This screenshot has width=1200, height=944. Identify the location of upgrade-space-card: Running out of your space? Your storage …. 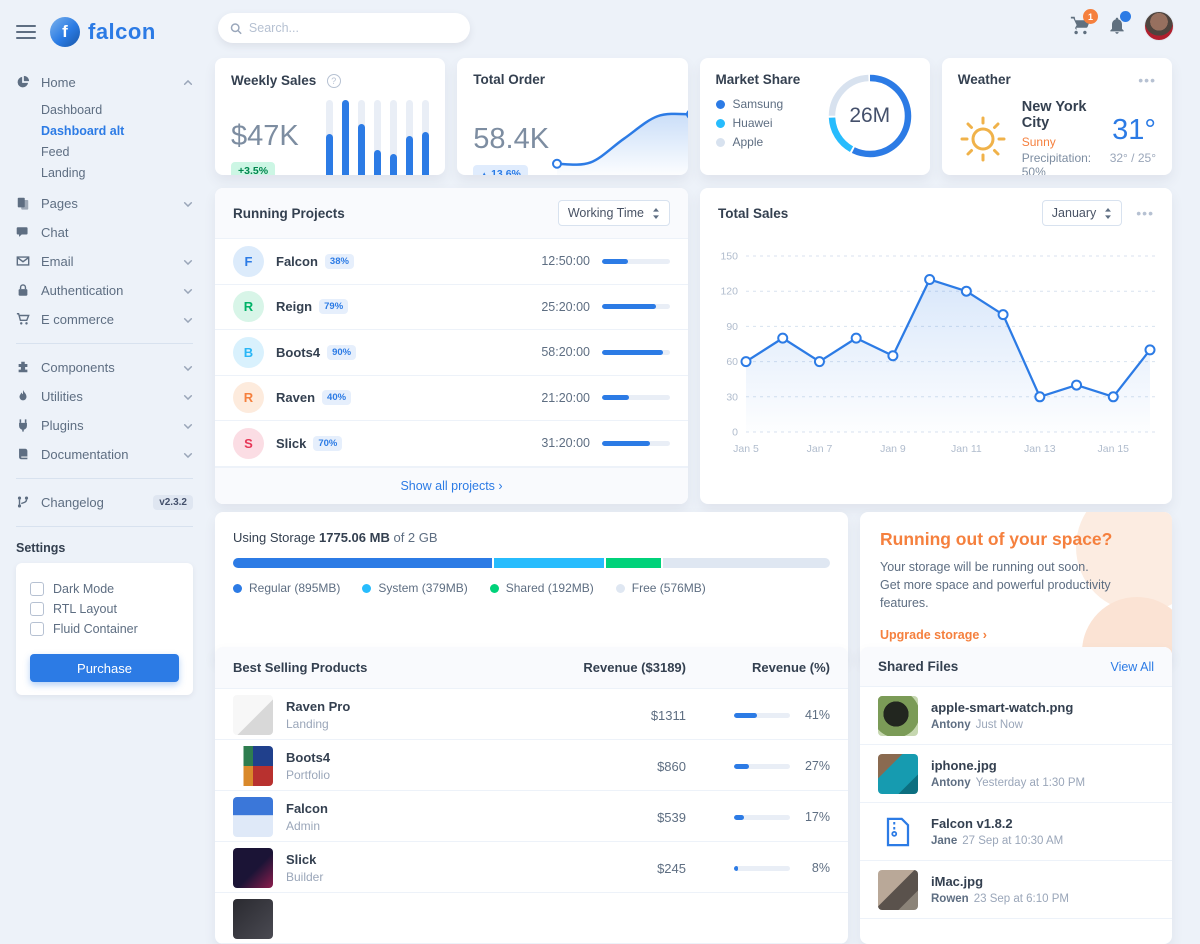
(1016, 586).